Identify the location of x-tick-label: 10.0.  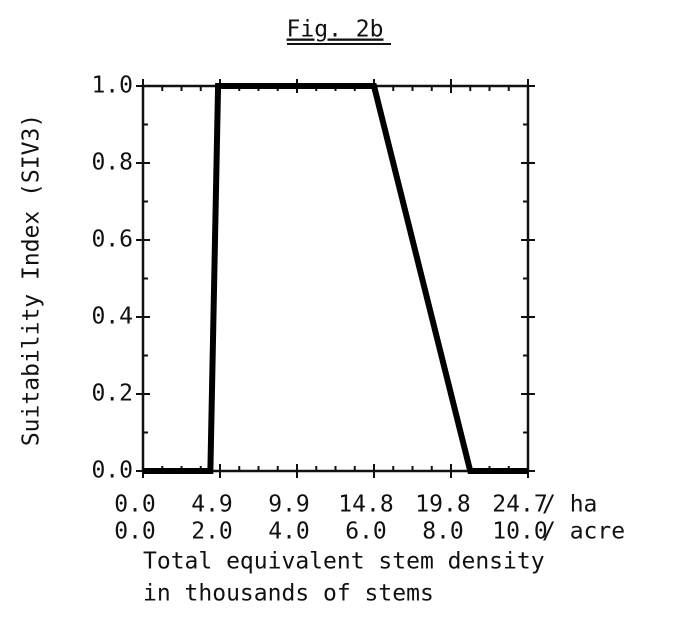
(519, 532).